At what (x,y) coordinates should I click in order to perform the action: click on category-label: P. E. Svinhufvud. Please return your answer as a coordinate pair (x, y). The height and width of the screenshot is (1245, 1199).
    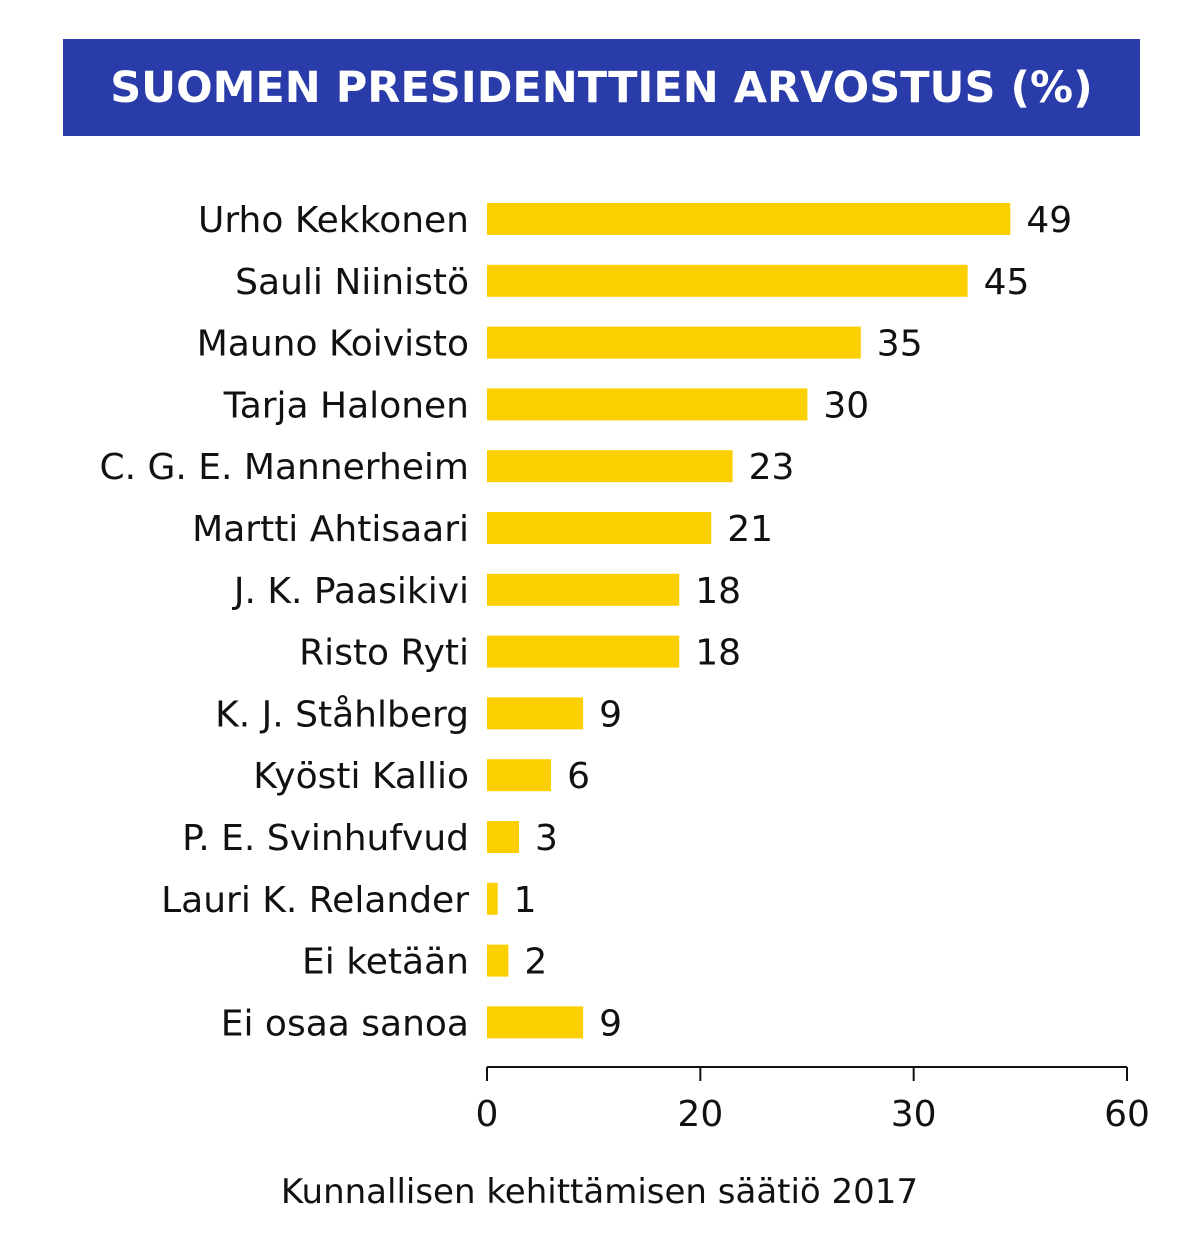
    Looking at the image, I should click on (325, 838).